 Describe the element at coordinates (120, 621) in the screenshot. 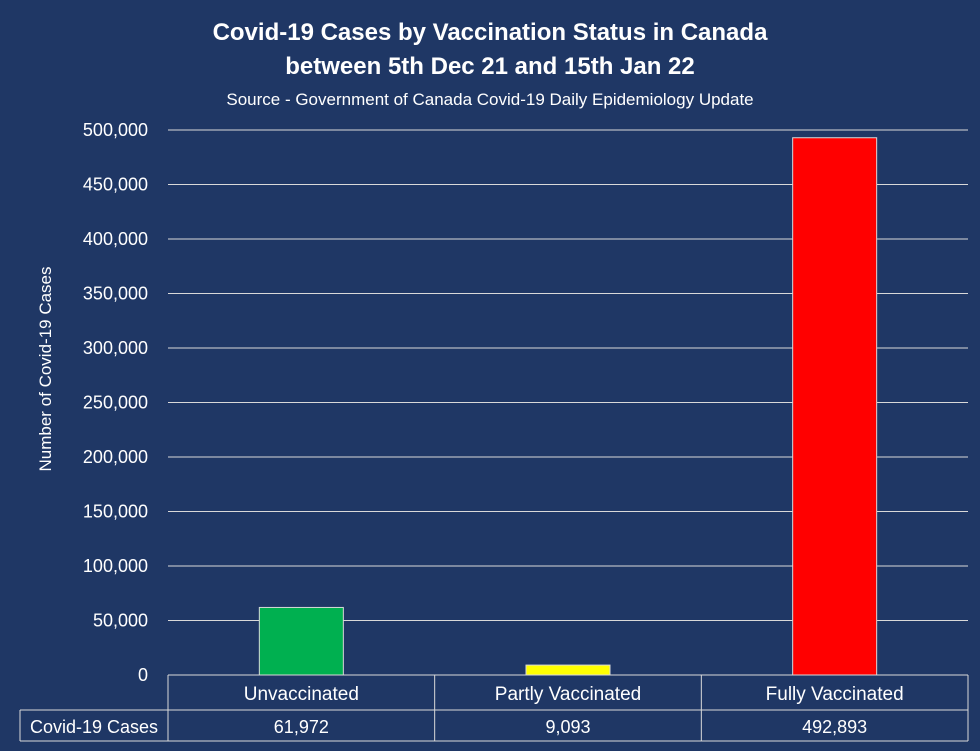

I see `y-tick-label: 50,000` at that location.